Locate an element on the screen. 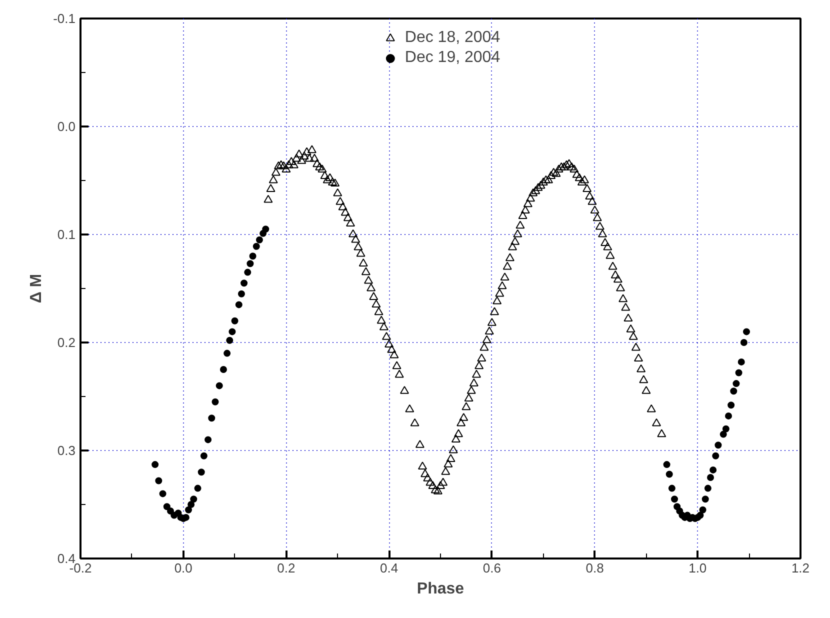 This screenshot has height=618, width=830. x-tick-label: 1.0 is located at coordinates (697, 568).